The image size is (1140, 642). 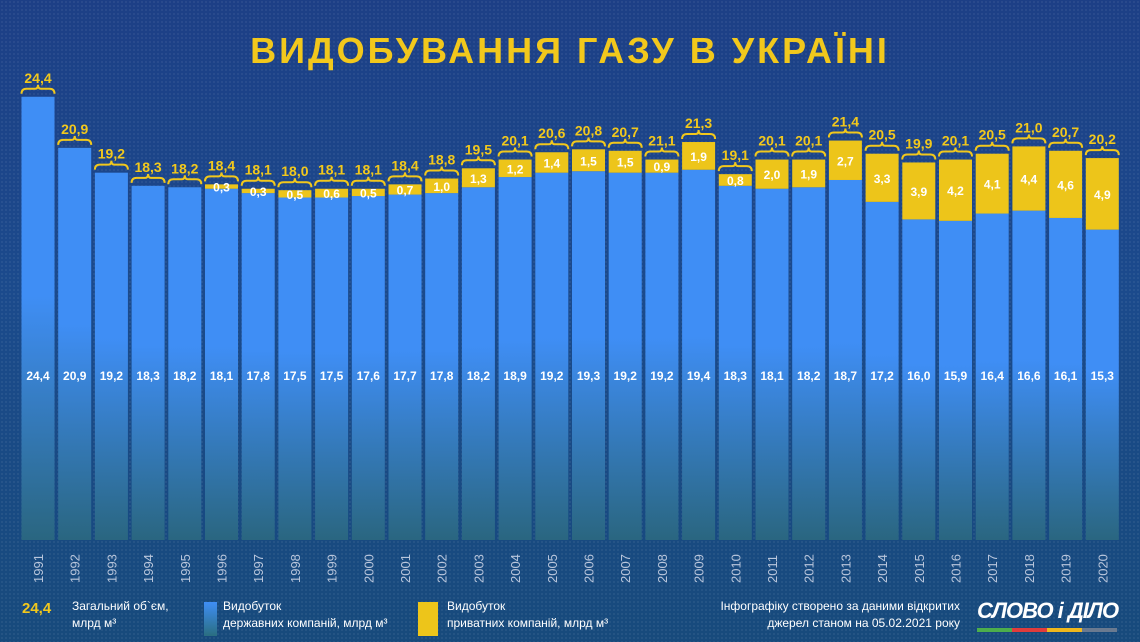 I want to click on label-state: 17,7, so click(x=405, y=376).